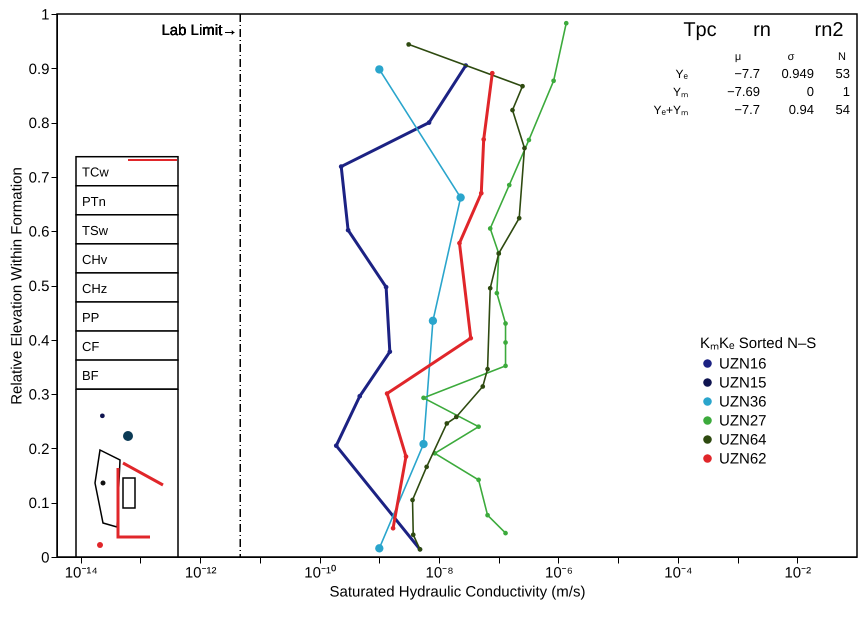 The image size is (864, 623). Describe the element at coordinates (743, 459) in the screenshot. I see `legend-label: UZN62` at that location.